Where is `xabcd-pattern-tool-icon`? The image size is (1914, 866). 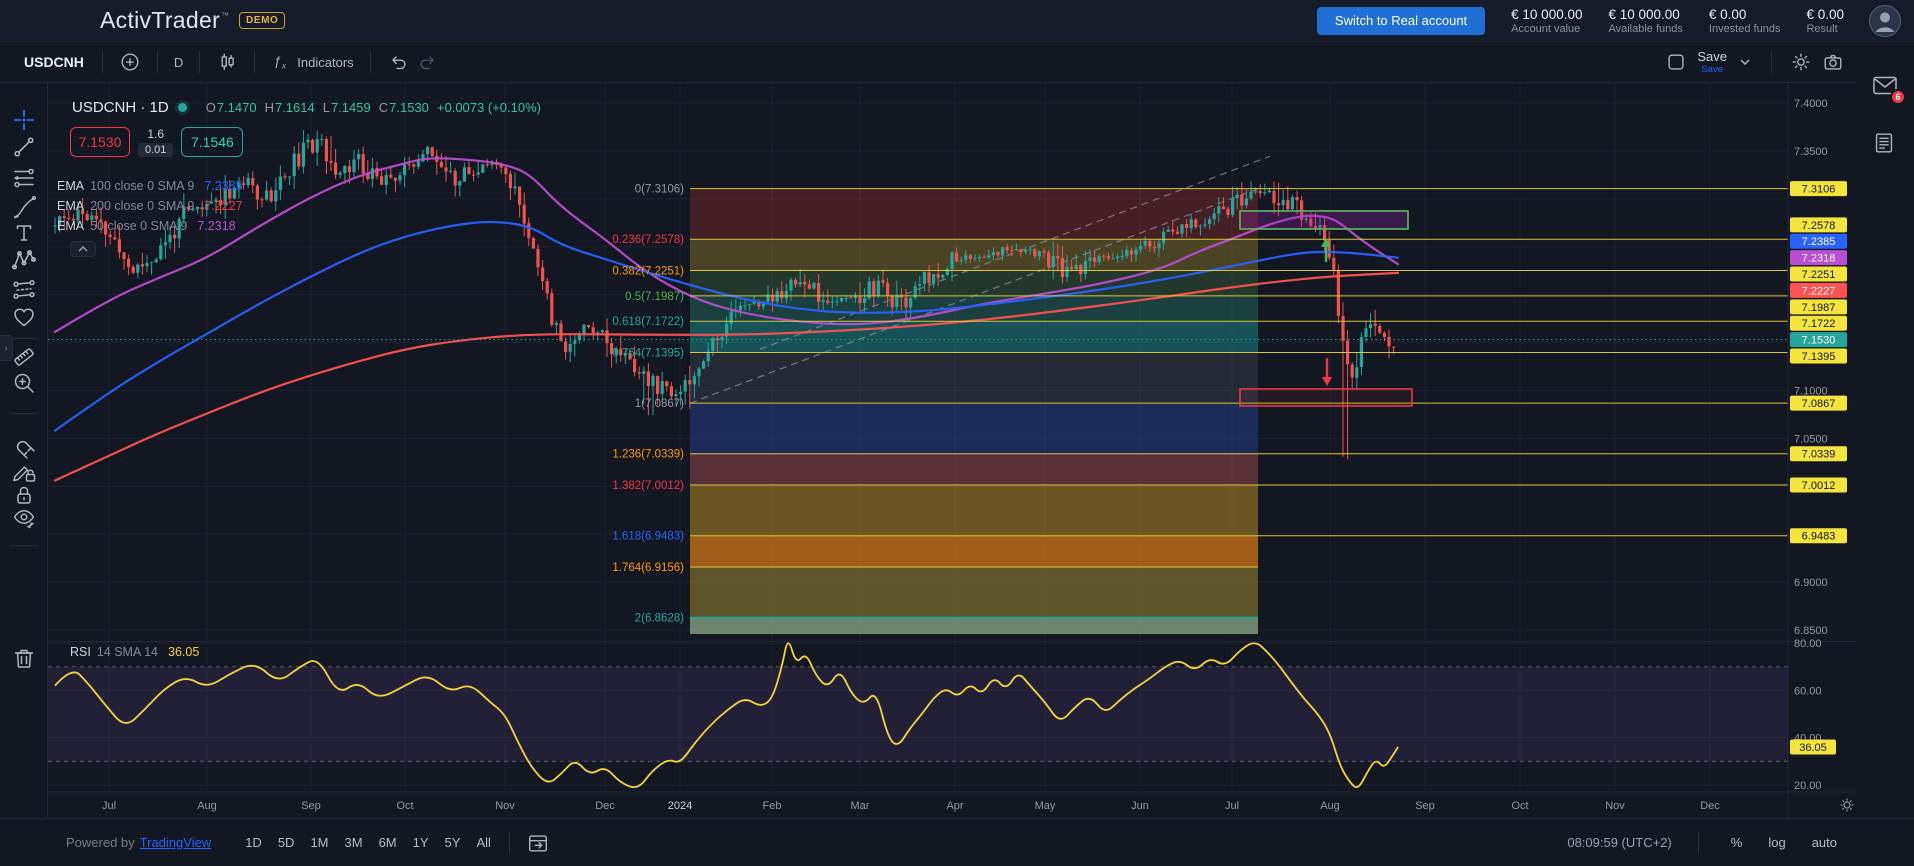 xabcd-pattern-tool-icon is located at coordinates (24, 260).